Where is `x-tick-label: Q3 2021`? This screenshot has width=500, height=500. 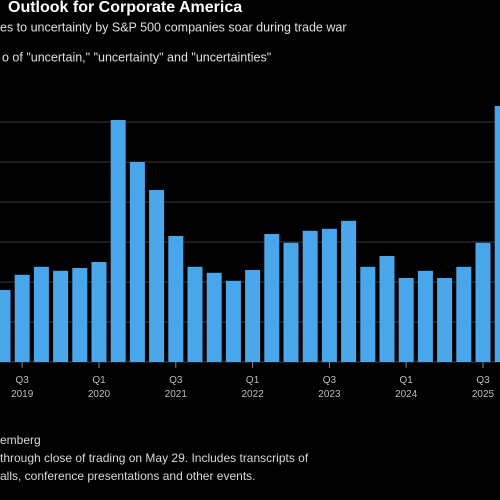 x-tick-label: Q3 2021 is located at coordinates (175, 387).